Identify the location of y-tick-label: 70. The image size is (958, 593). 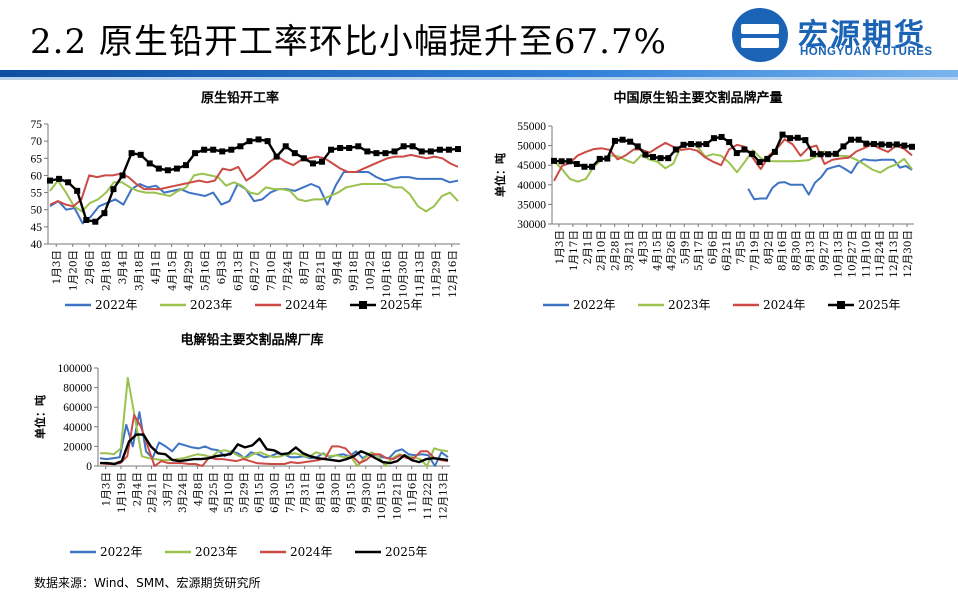
(37, 142).